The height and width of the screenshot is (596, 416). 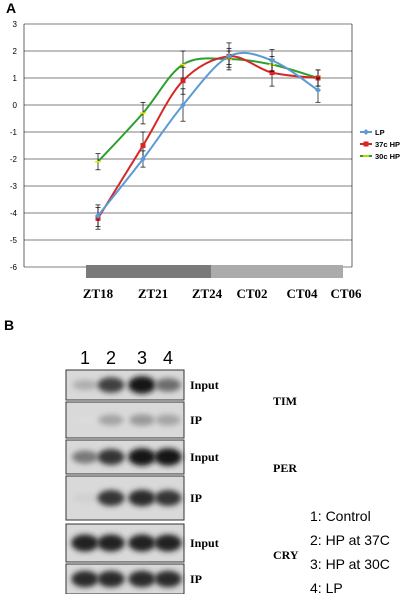 What do you see at coordinates (14, 267) in the screenshot?
I see `y-tick-label: -6` at bounding box center [14, 267].